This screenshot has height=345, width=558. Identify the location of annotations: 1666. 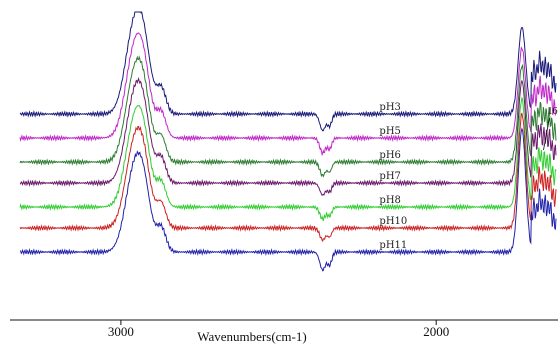
(550, 128).